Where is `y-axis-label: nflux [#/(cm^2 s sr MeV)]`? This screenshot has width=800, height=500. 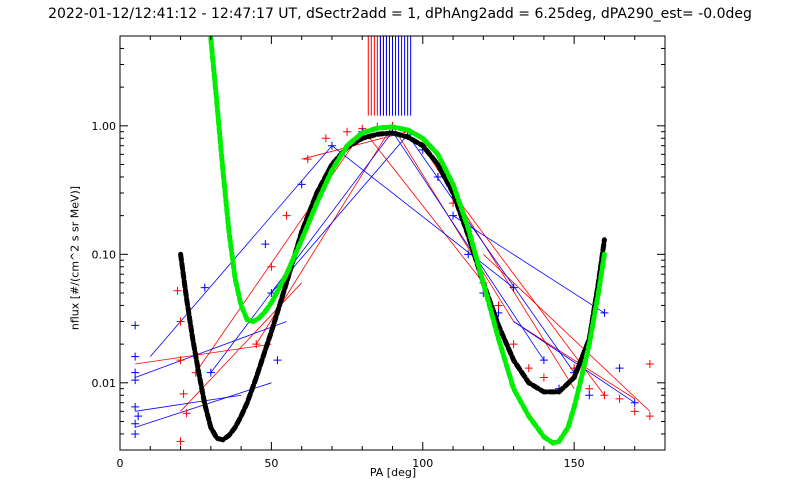
y-axis-label: nflux [#/(cm^2 s sr MeV)] is located at coordinates (75, 258).